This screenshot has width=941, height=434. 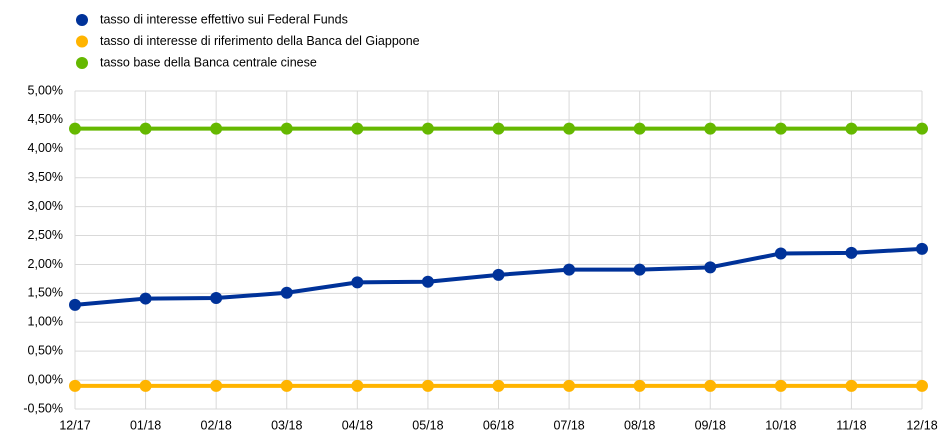 I want to click on x-tick-label: 04/18, so click(x=357, y=425).